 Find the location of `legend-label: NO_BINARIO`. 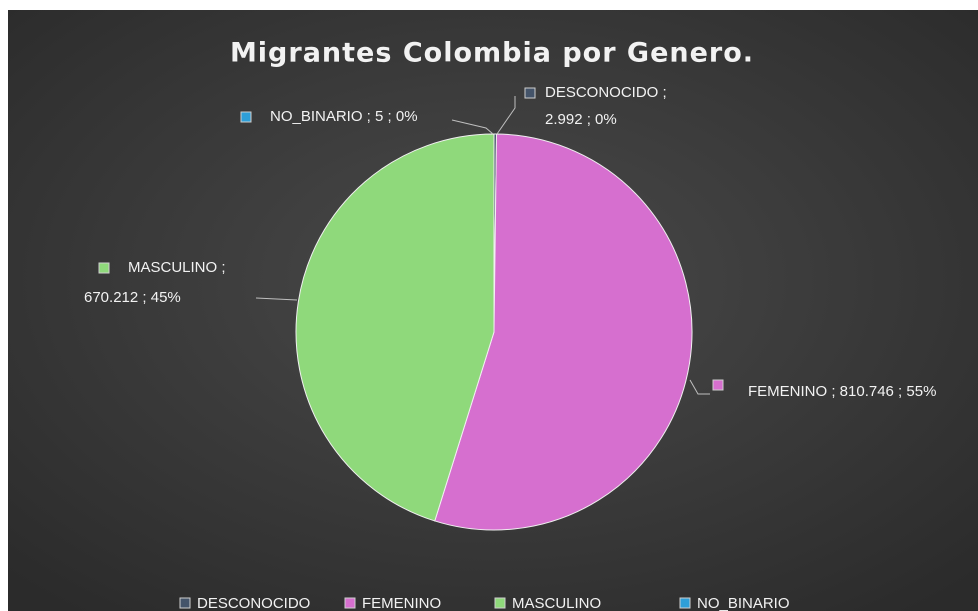

legend-label: NO_BINARIO is located at coordinates (743, 603).